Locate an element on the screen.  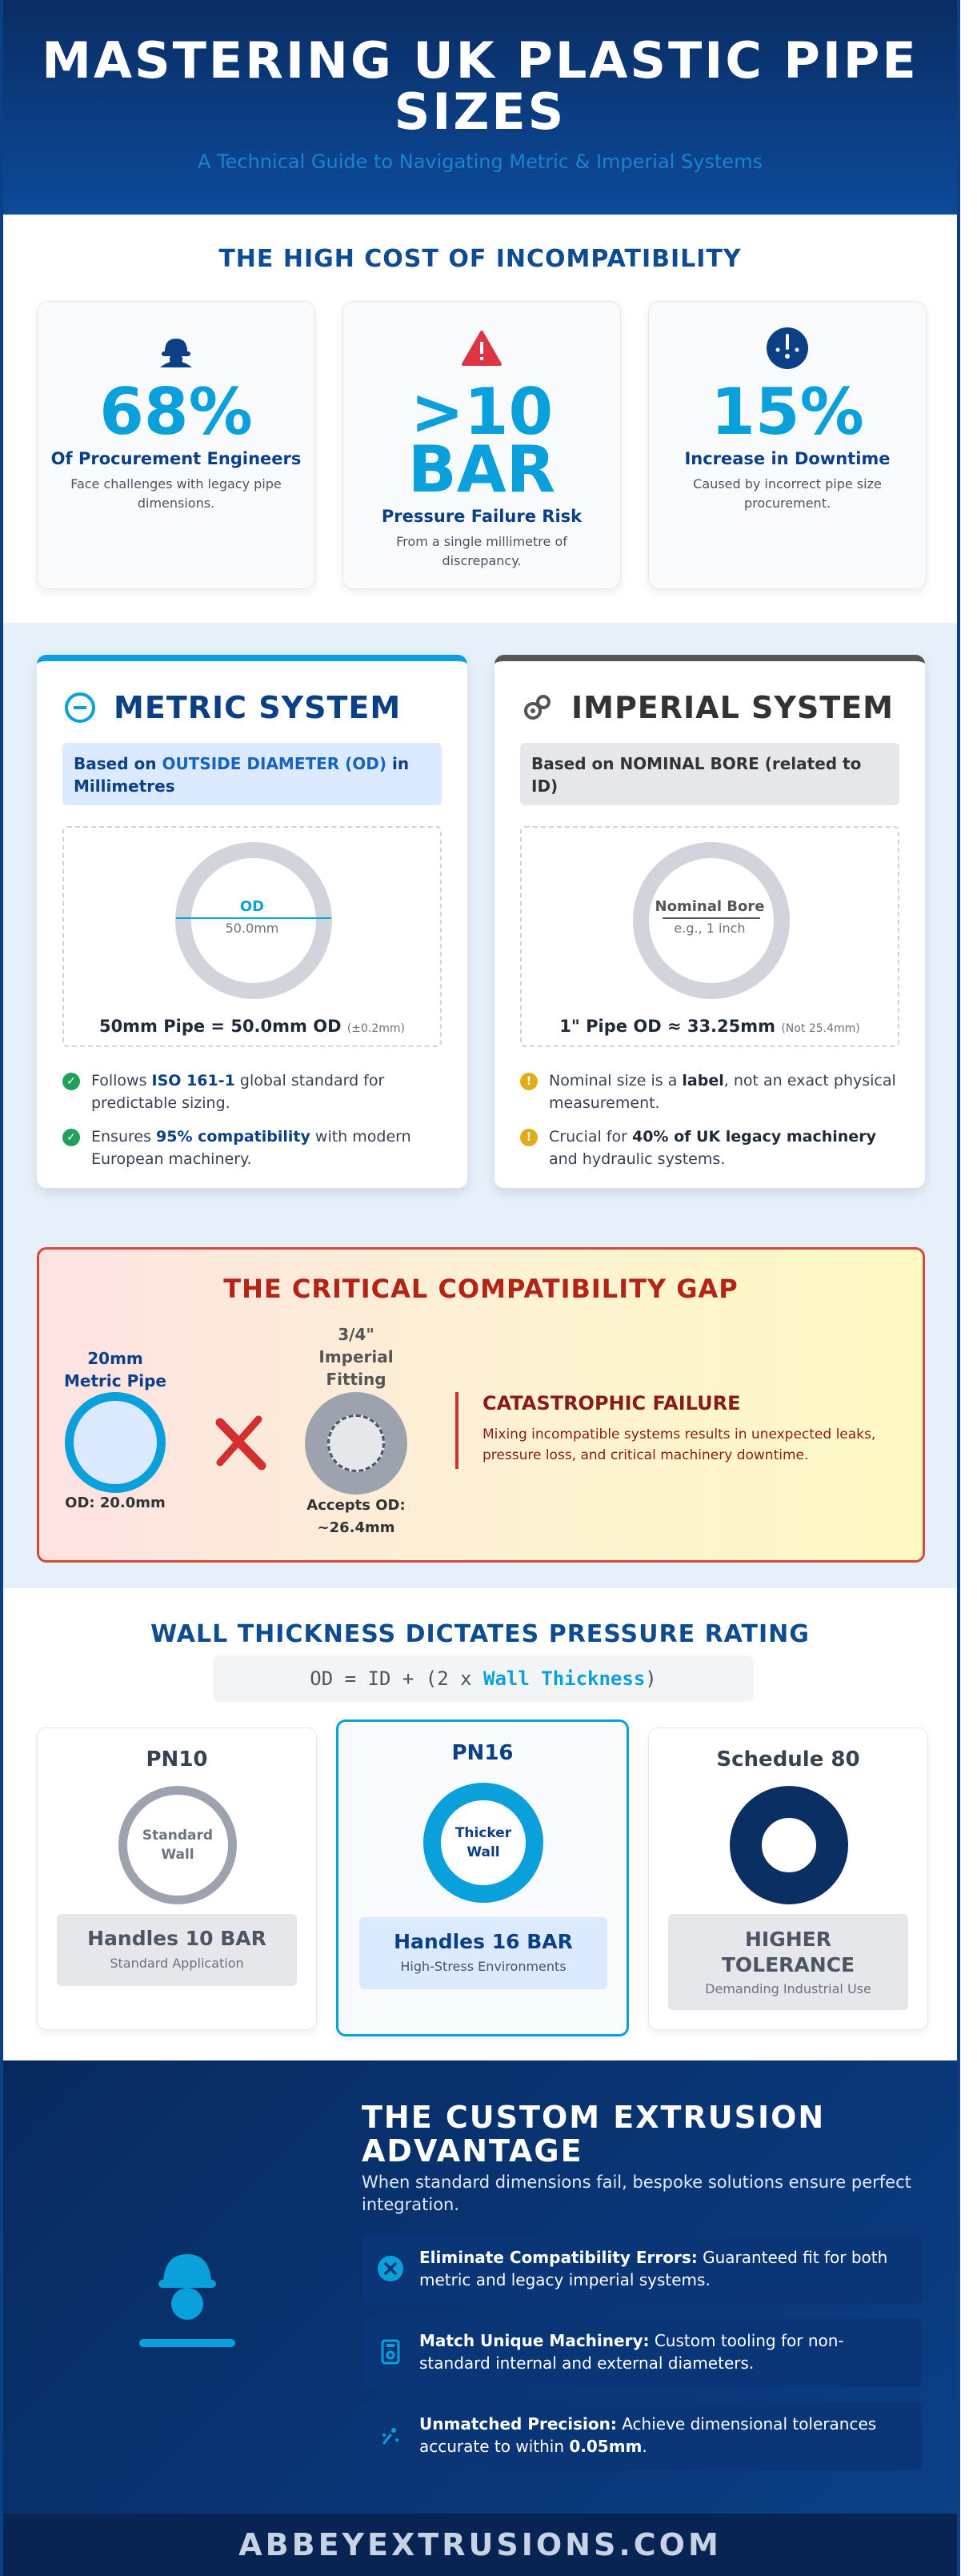
bullet-text: Nominal size is a is located at coordinates (616, 1081).